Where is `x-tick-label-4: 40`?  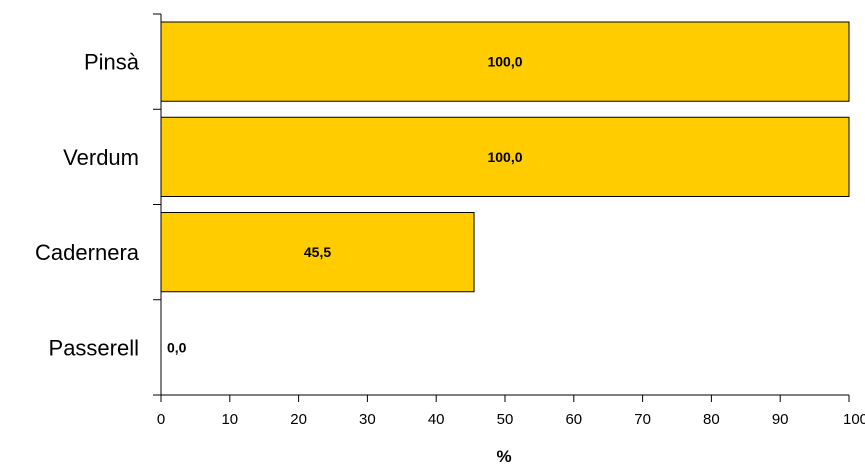 x-tick-label-4: 40 is located at coordinates (436, 419).